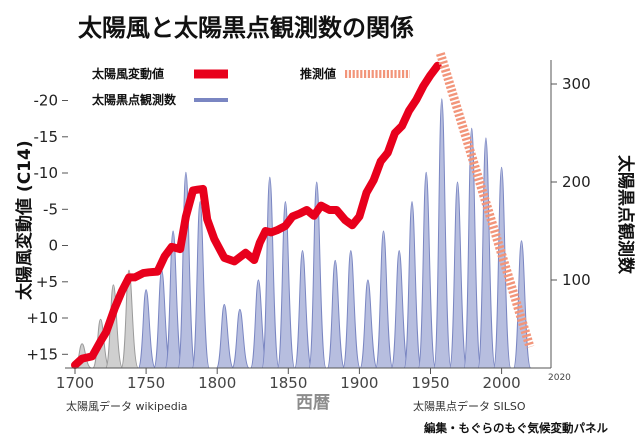  I want to click on x-tick-label: 1900, so click(359, 383).